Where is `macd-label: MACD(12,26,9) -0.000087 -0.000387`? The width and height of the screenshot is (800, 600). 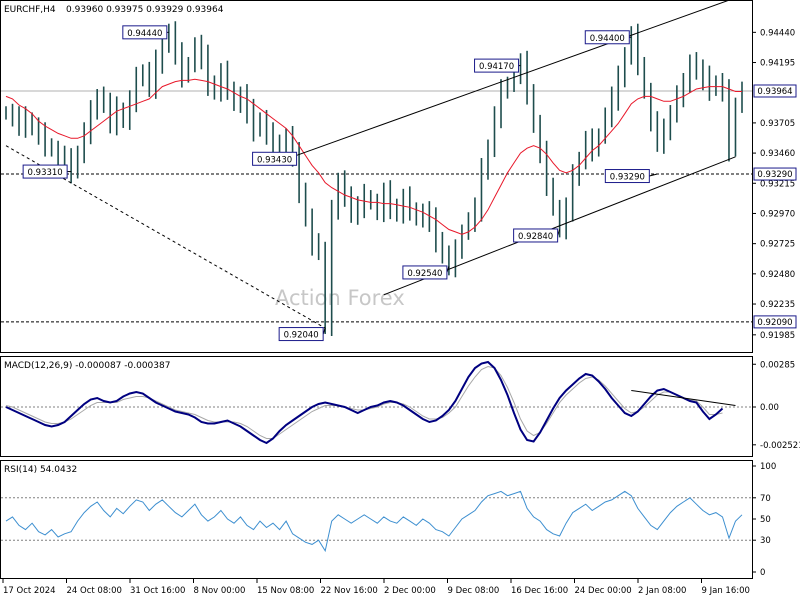 macd-label: MACD(12,26,9) -0.000087 -0.000387 is located at coordinates (87, 366).